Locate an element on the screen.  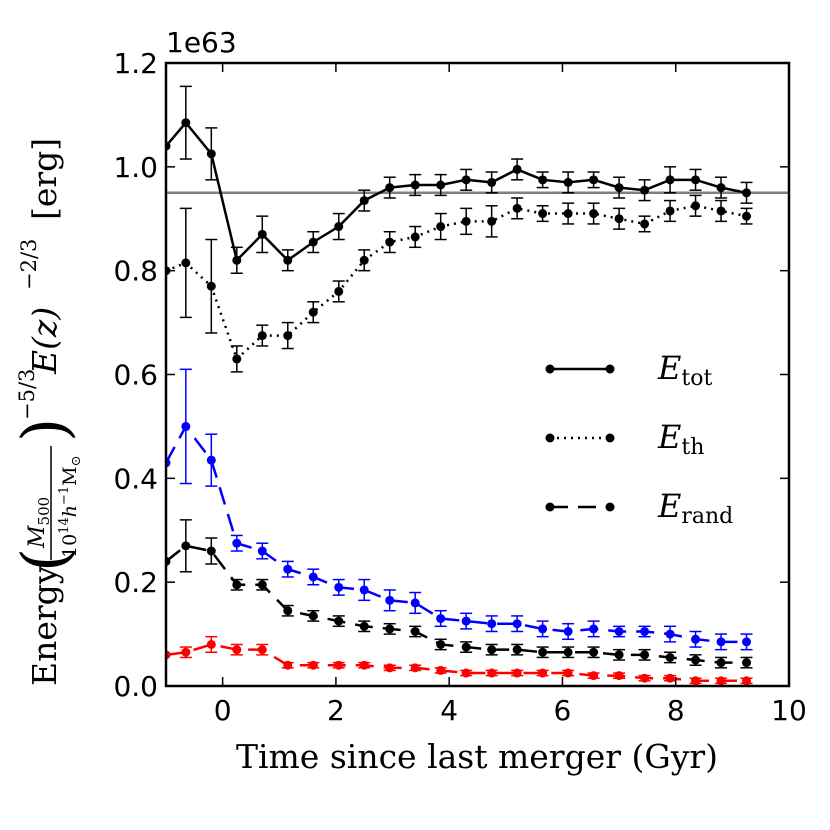
y-tick-label: 0.2 is located at coordinates (135, 582).